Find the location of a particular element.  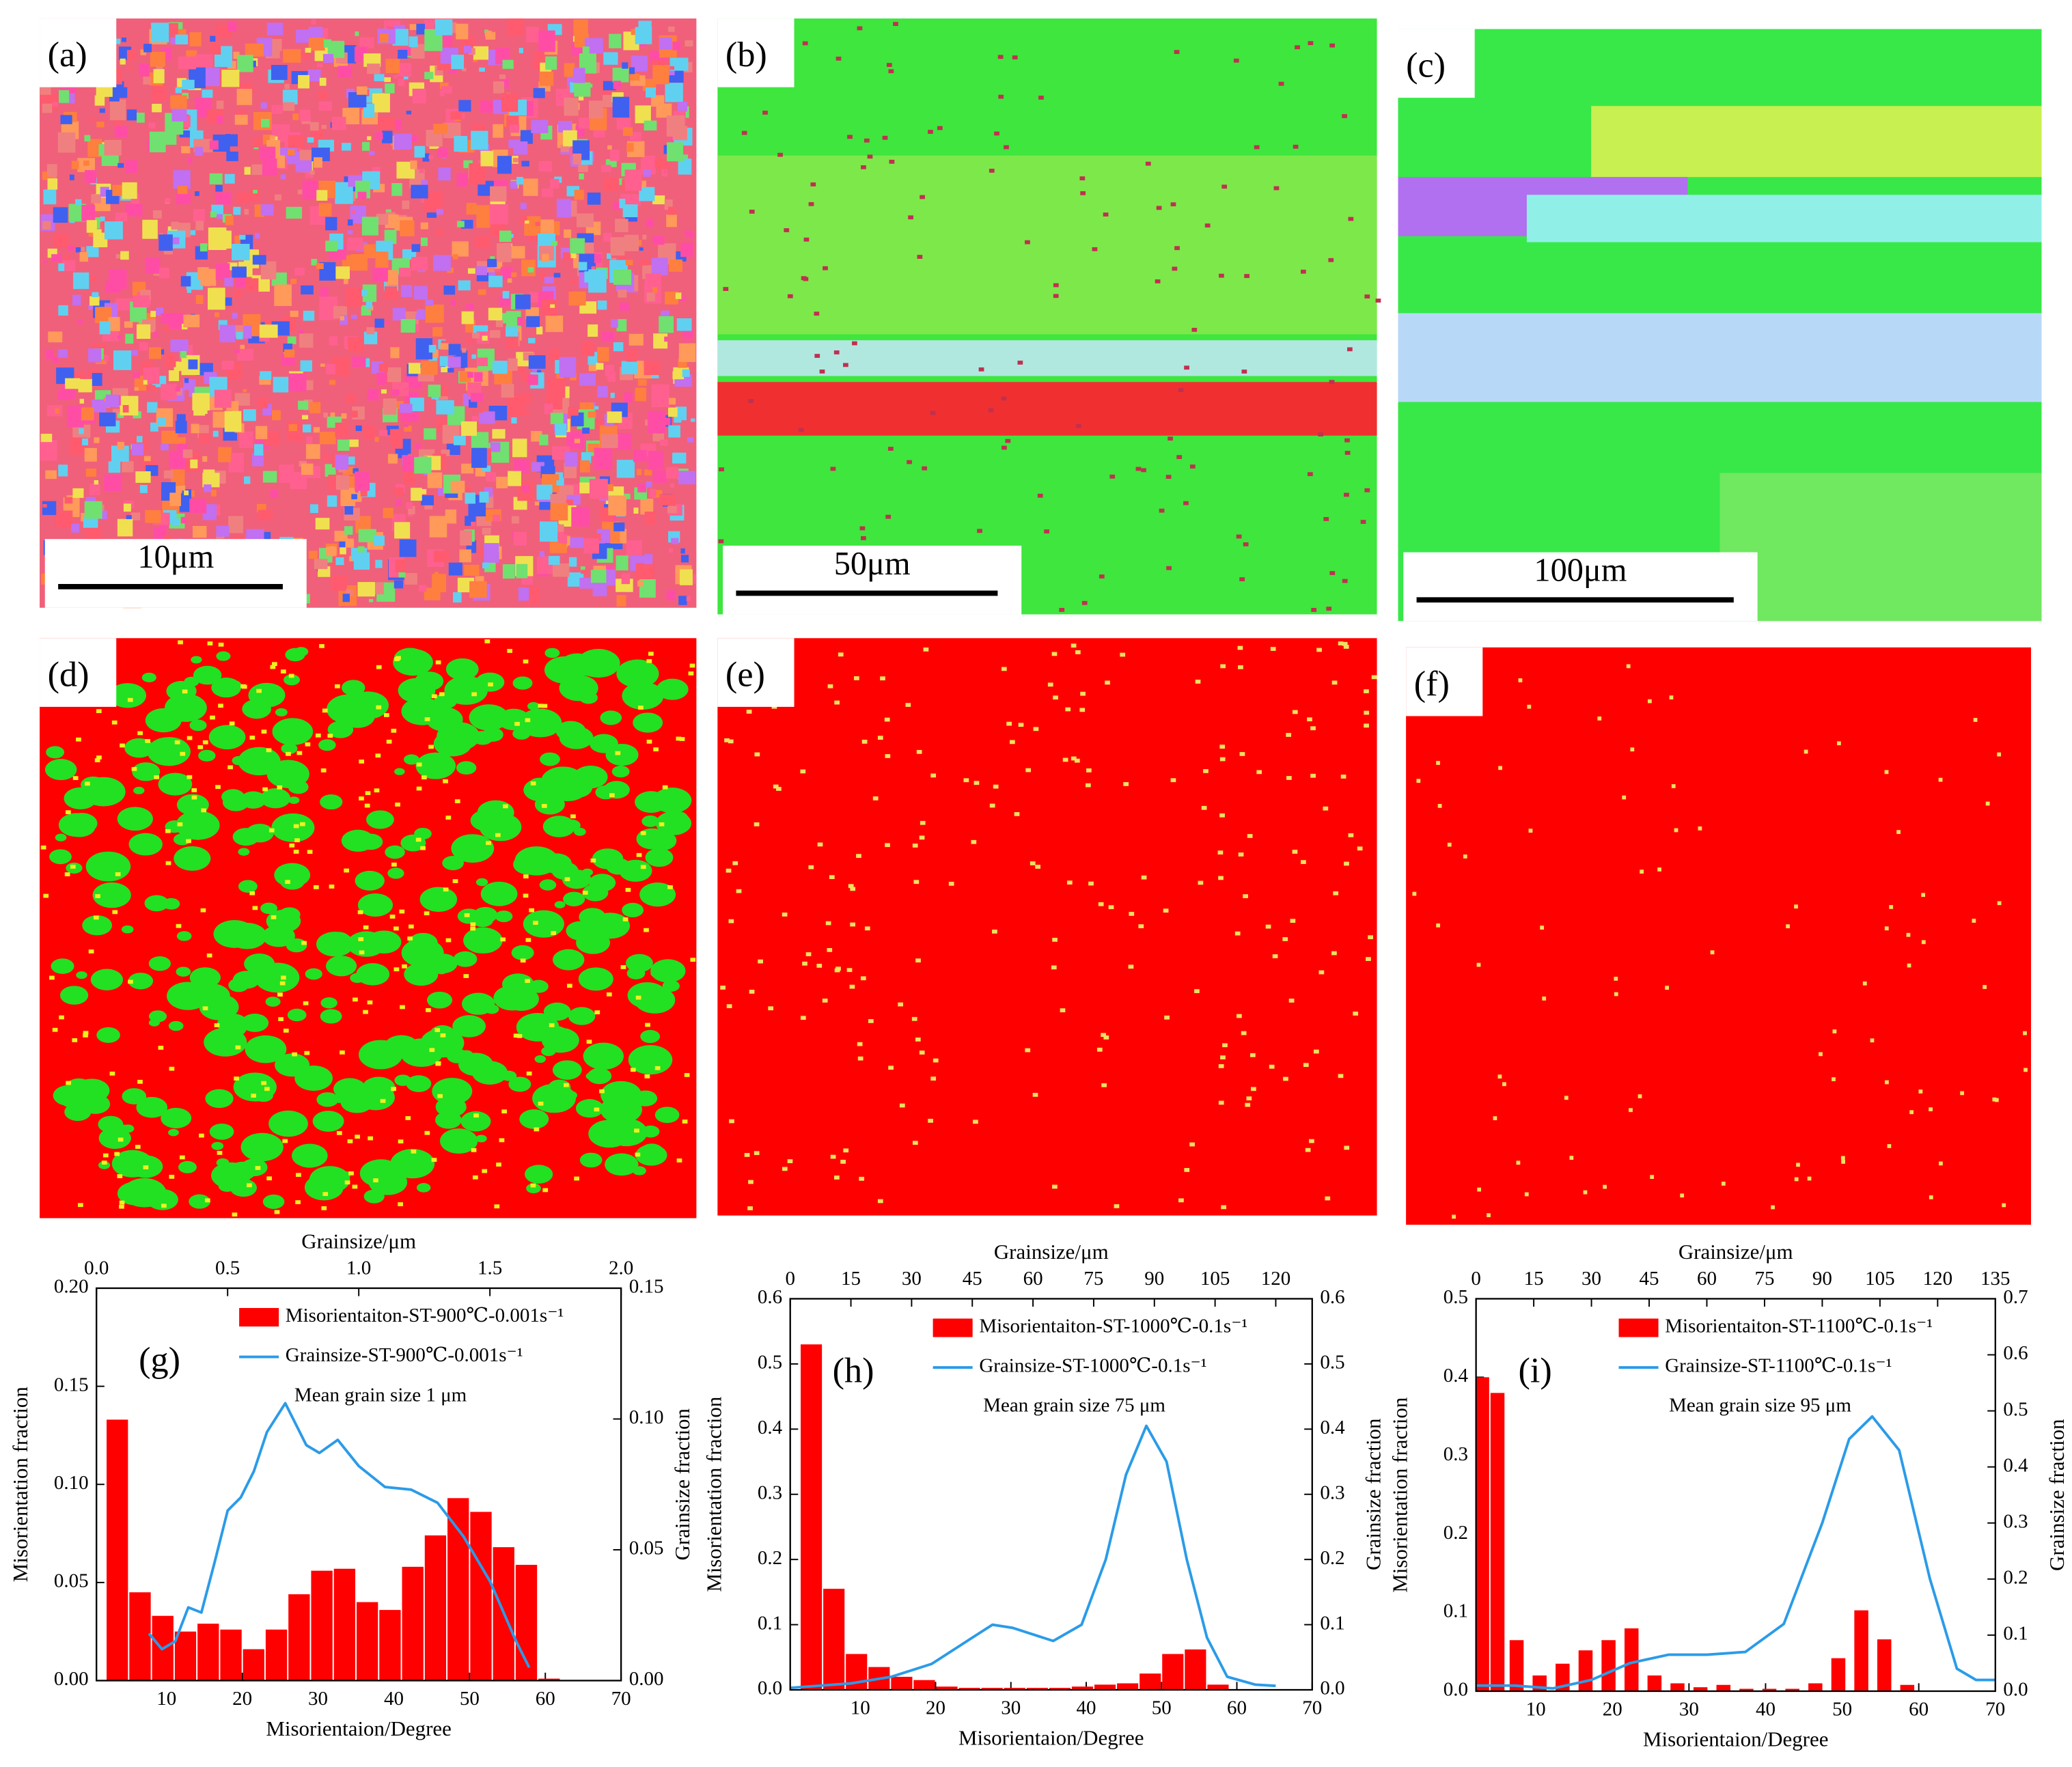

y-tick-label: 0.20 is located at coordinates (71, 1287).